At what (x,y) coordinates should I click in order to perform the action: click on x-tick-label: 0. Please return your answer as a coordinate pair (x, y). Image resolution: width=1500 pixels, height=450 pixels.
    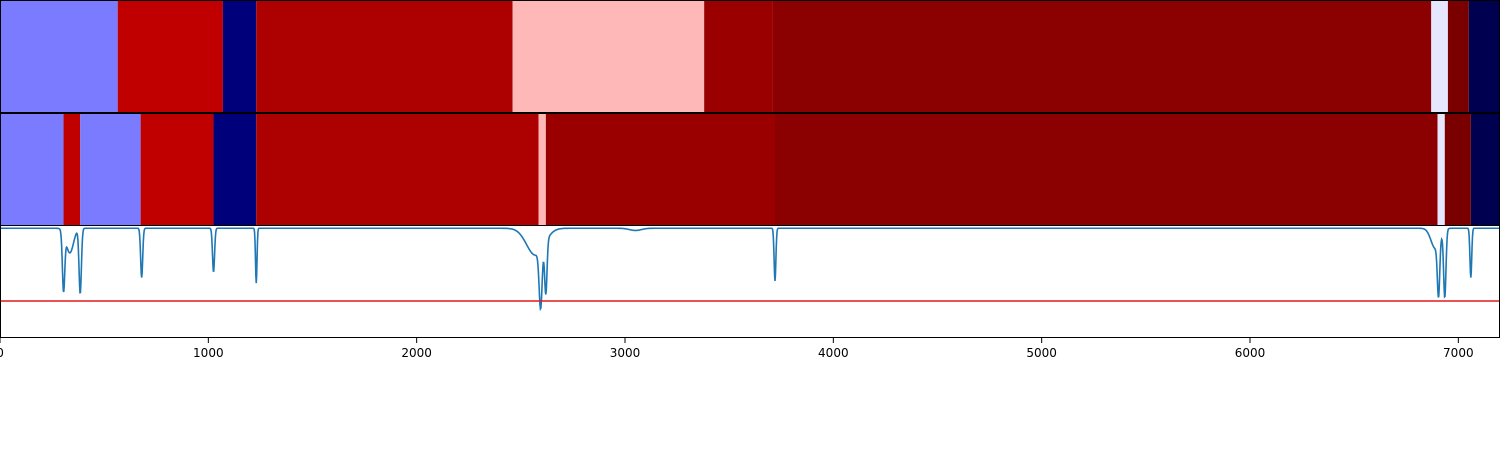
    Looking at the image, I should click on (2, 353).